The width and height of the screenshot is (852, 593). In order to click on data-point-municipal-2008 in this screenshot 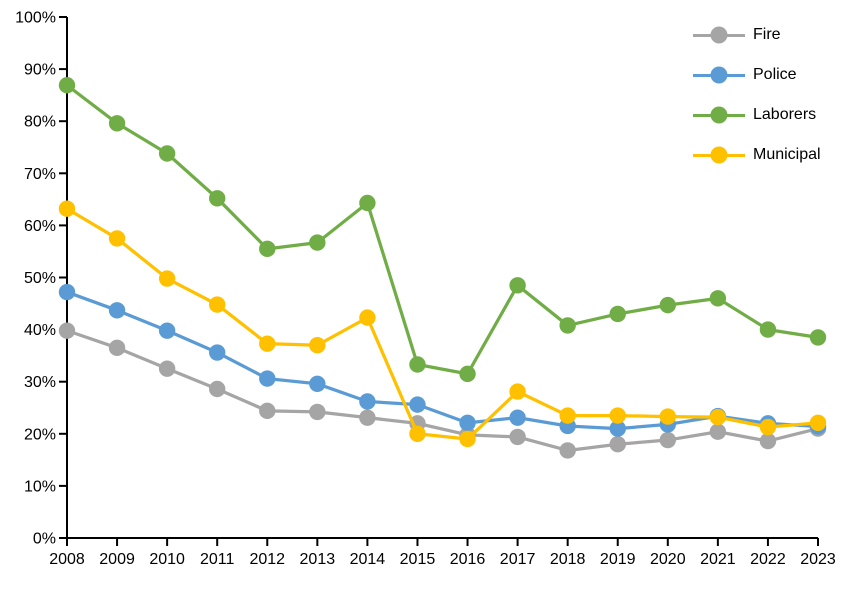, I will do `click(67, 208)`.